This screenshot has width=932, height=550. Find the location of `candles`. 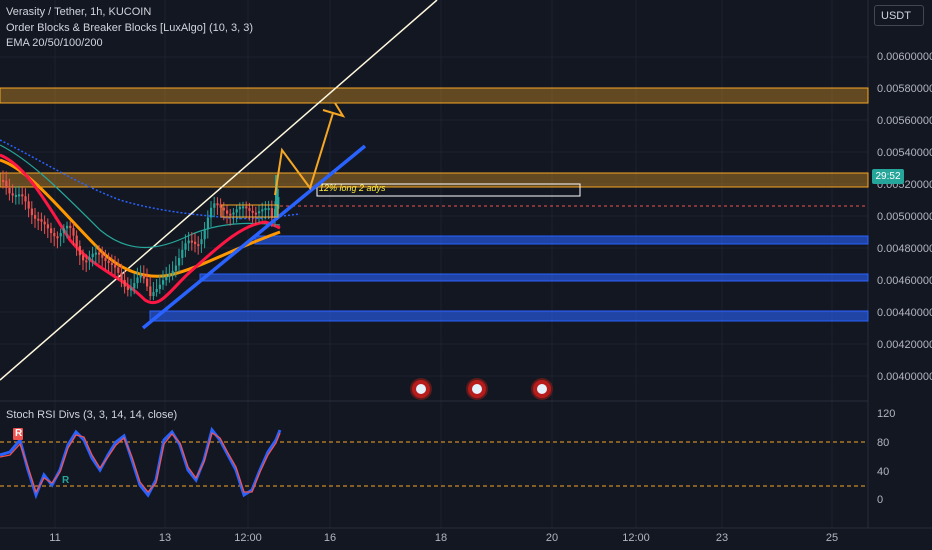

candles is located at coordinates (141, 235).